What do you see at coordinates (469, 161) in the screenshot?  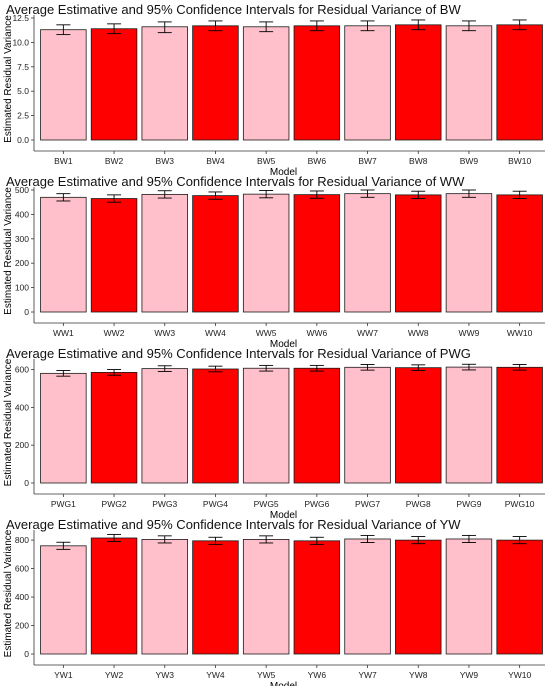 I see `x-tick-label: BW9` at bounding box center [469, 161].